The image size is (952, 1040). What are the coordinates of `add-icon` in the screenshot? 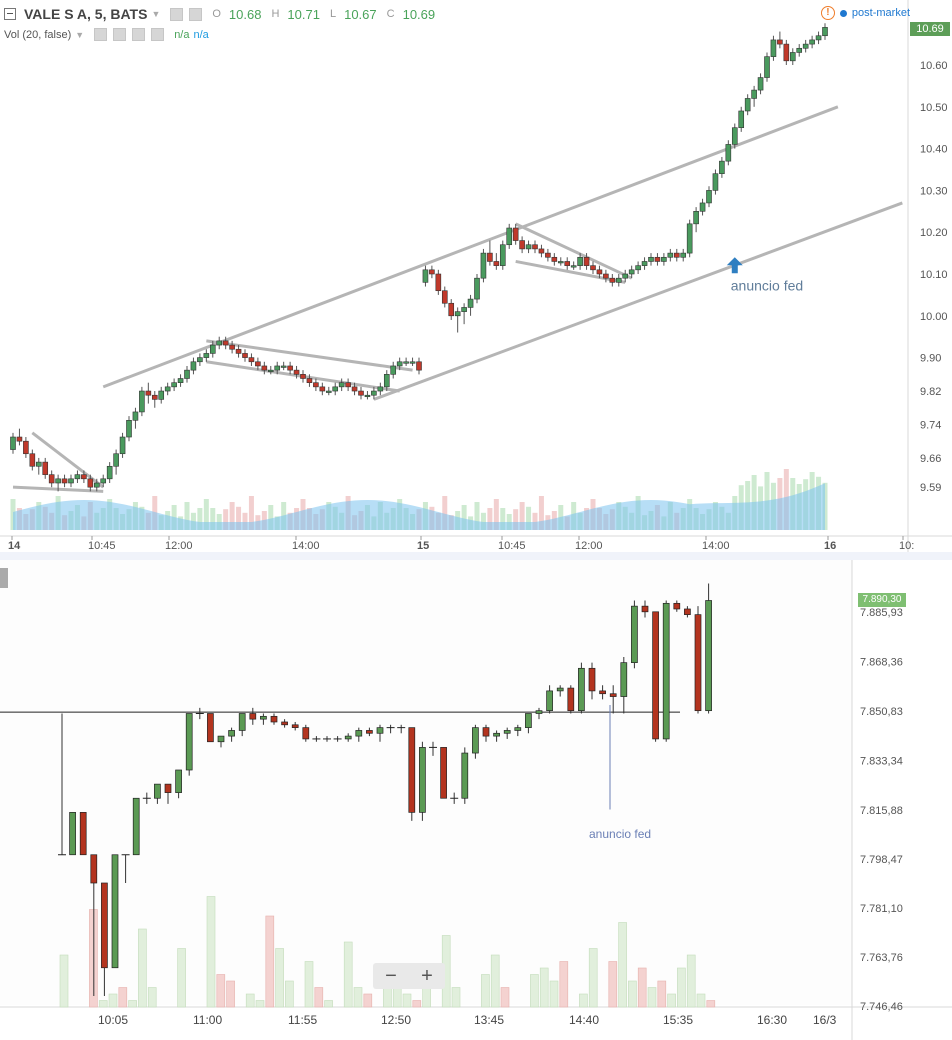 It's located at (139, 34).